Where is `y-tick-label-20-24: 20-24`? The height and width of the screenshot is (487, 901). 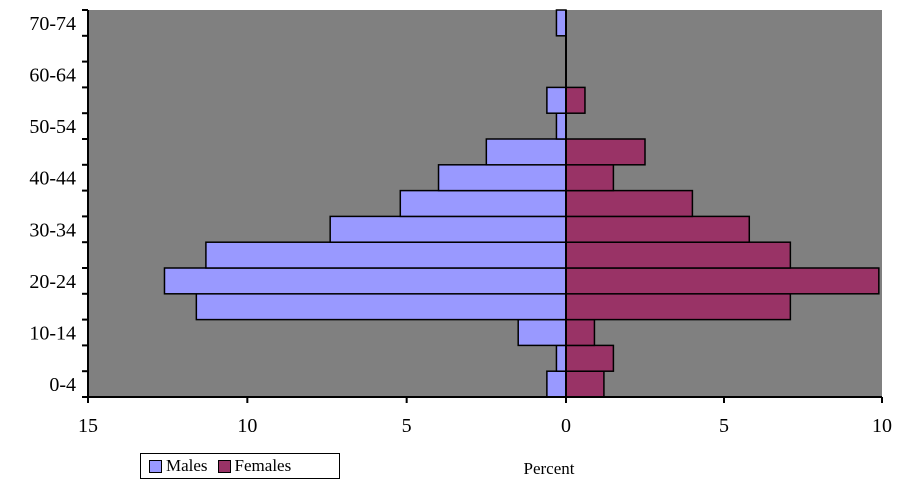 y-tick-label-20-24: 20-24 is located at coordinates (52, 282).